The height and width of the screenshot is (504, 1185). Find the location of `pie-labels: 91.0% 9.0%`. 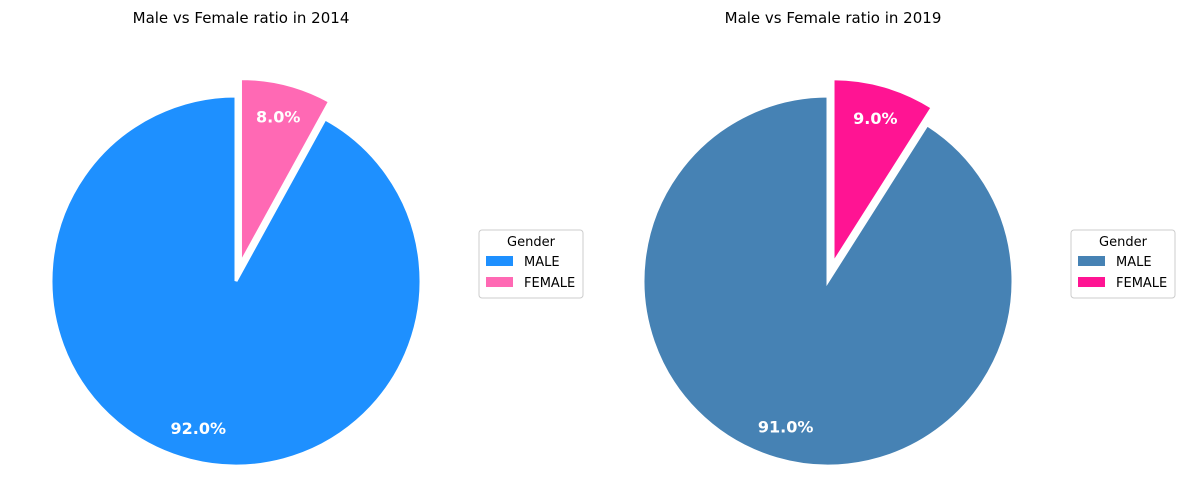

pie-labels: 91.0% 9.0% is located at coordinates (828, 273).